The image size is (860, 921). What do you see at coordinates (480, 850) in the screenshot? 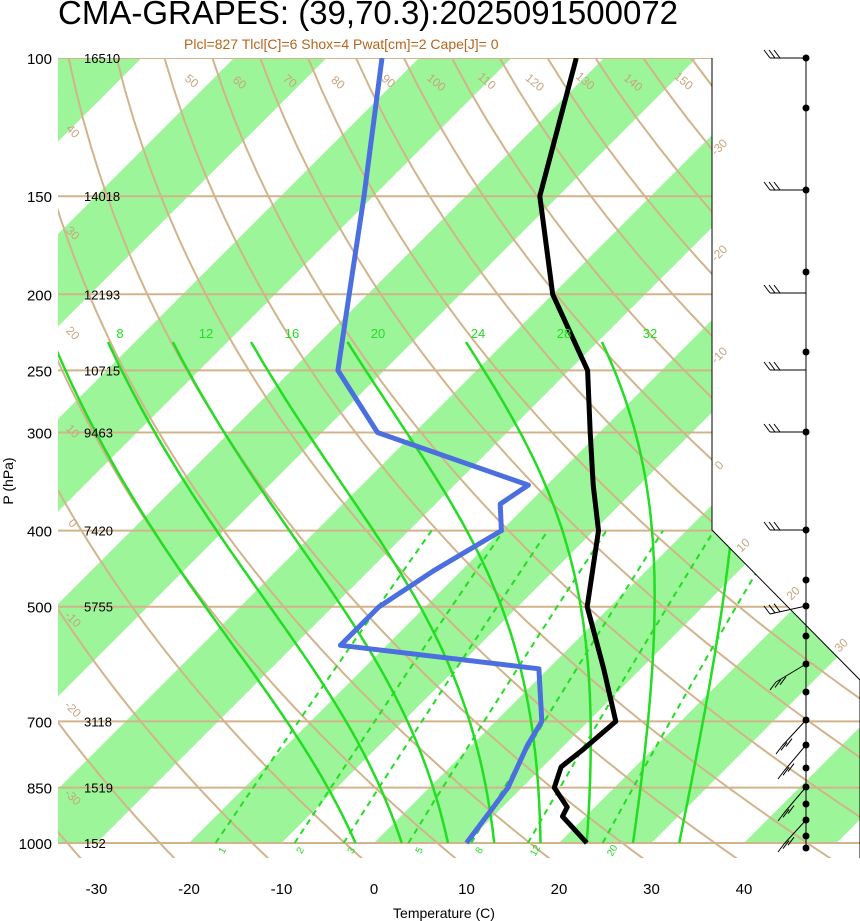
I see `mixing-ratio-label: 8` at bounding box center [480, 850].